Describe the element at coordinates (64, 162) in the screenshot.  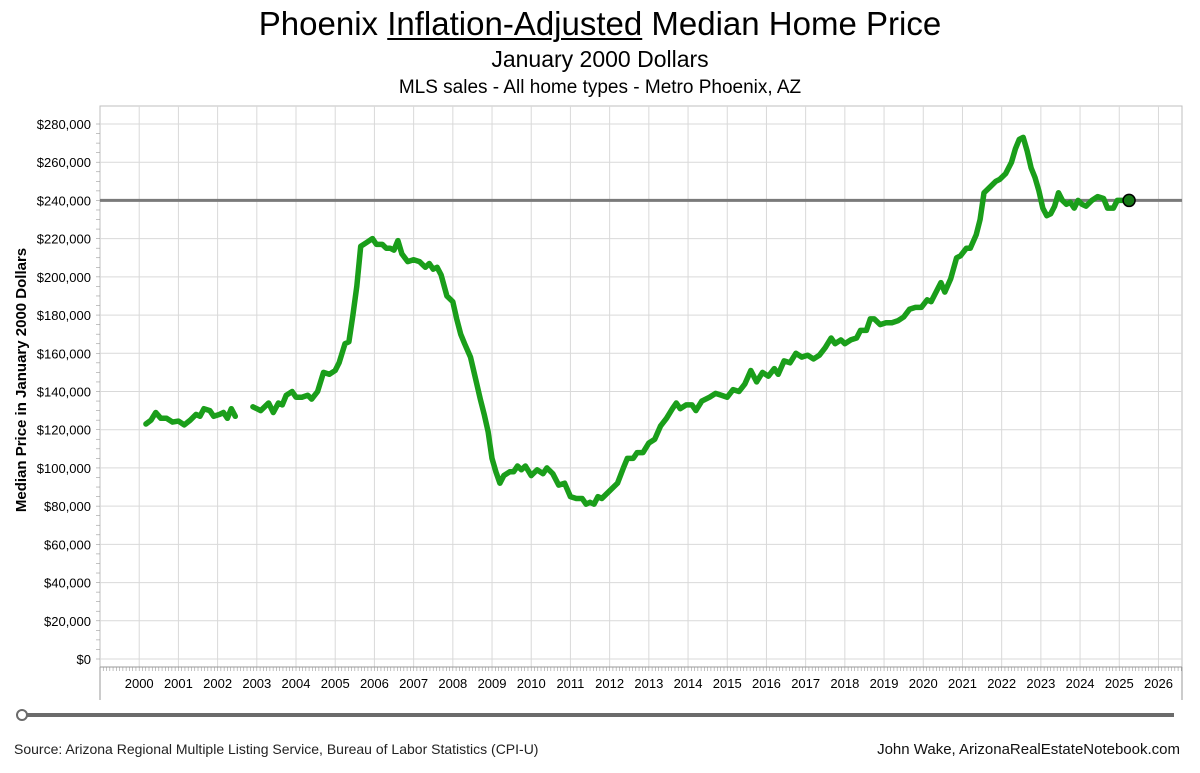
I see `y-tick-label: $260,000` at that location.